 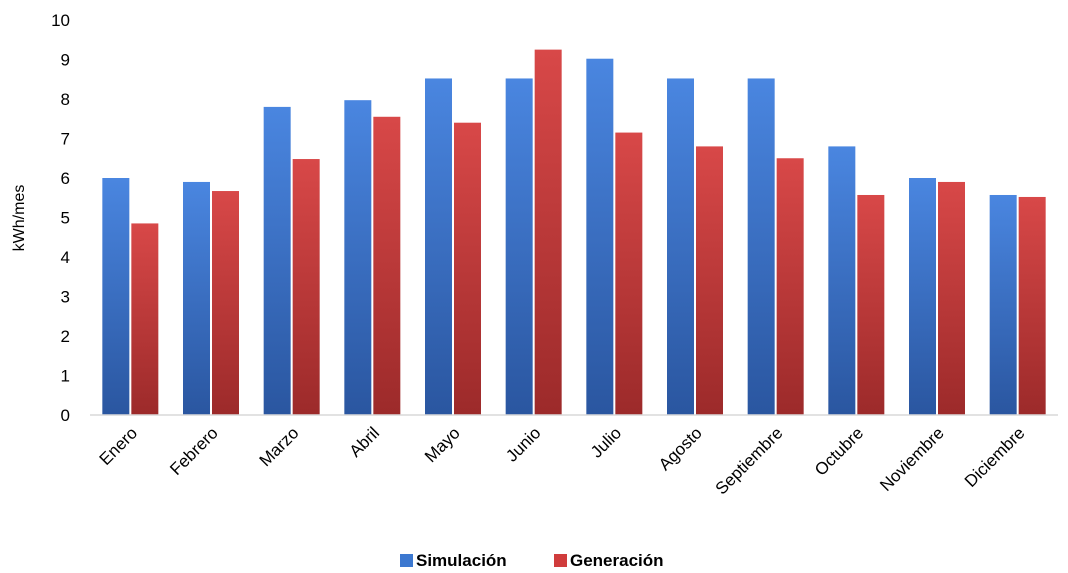 I want to click on y-axis-title: kWh/mes, so click(x=19, y=218).